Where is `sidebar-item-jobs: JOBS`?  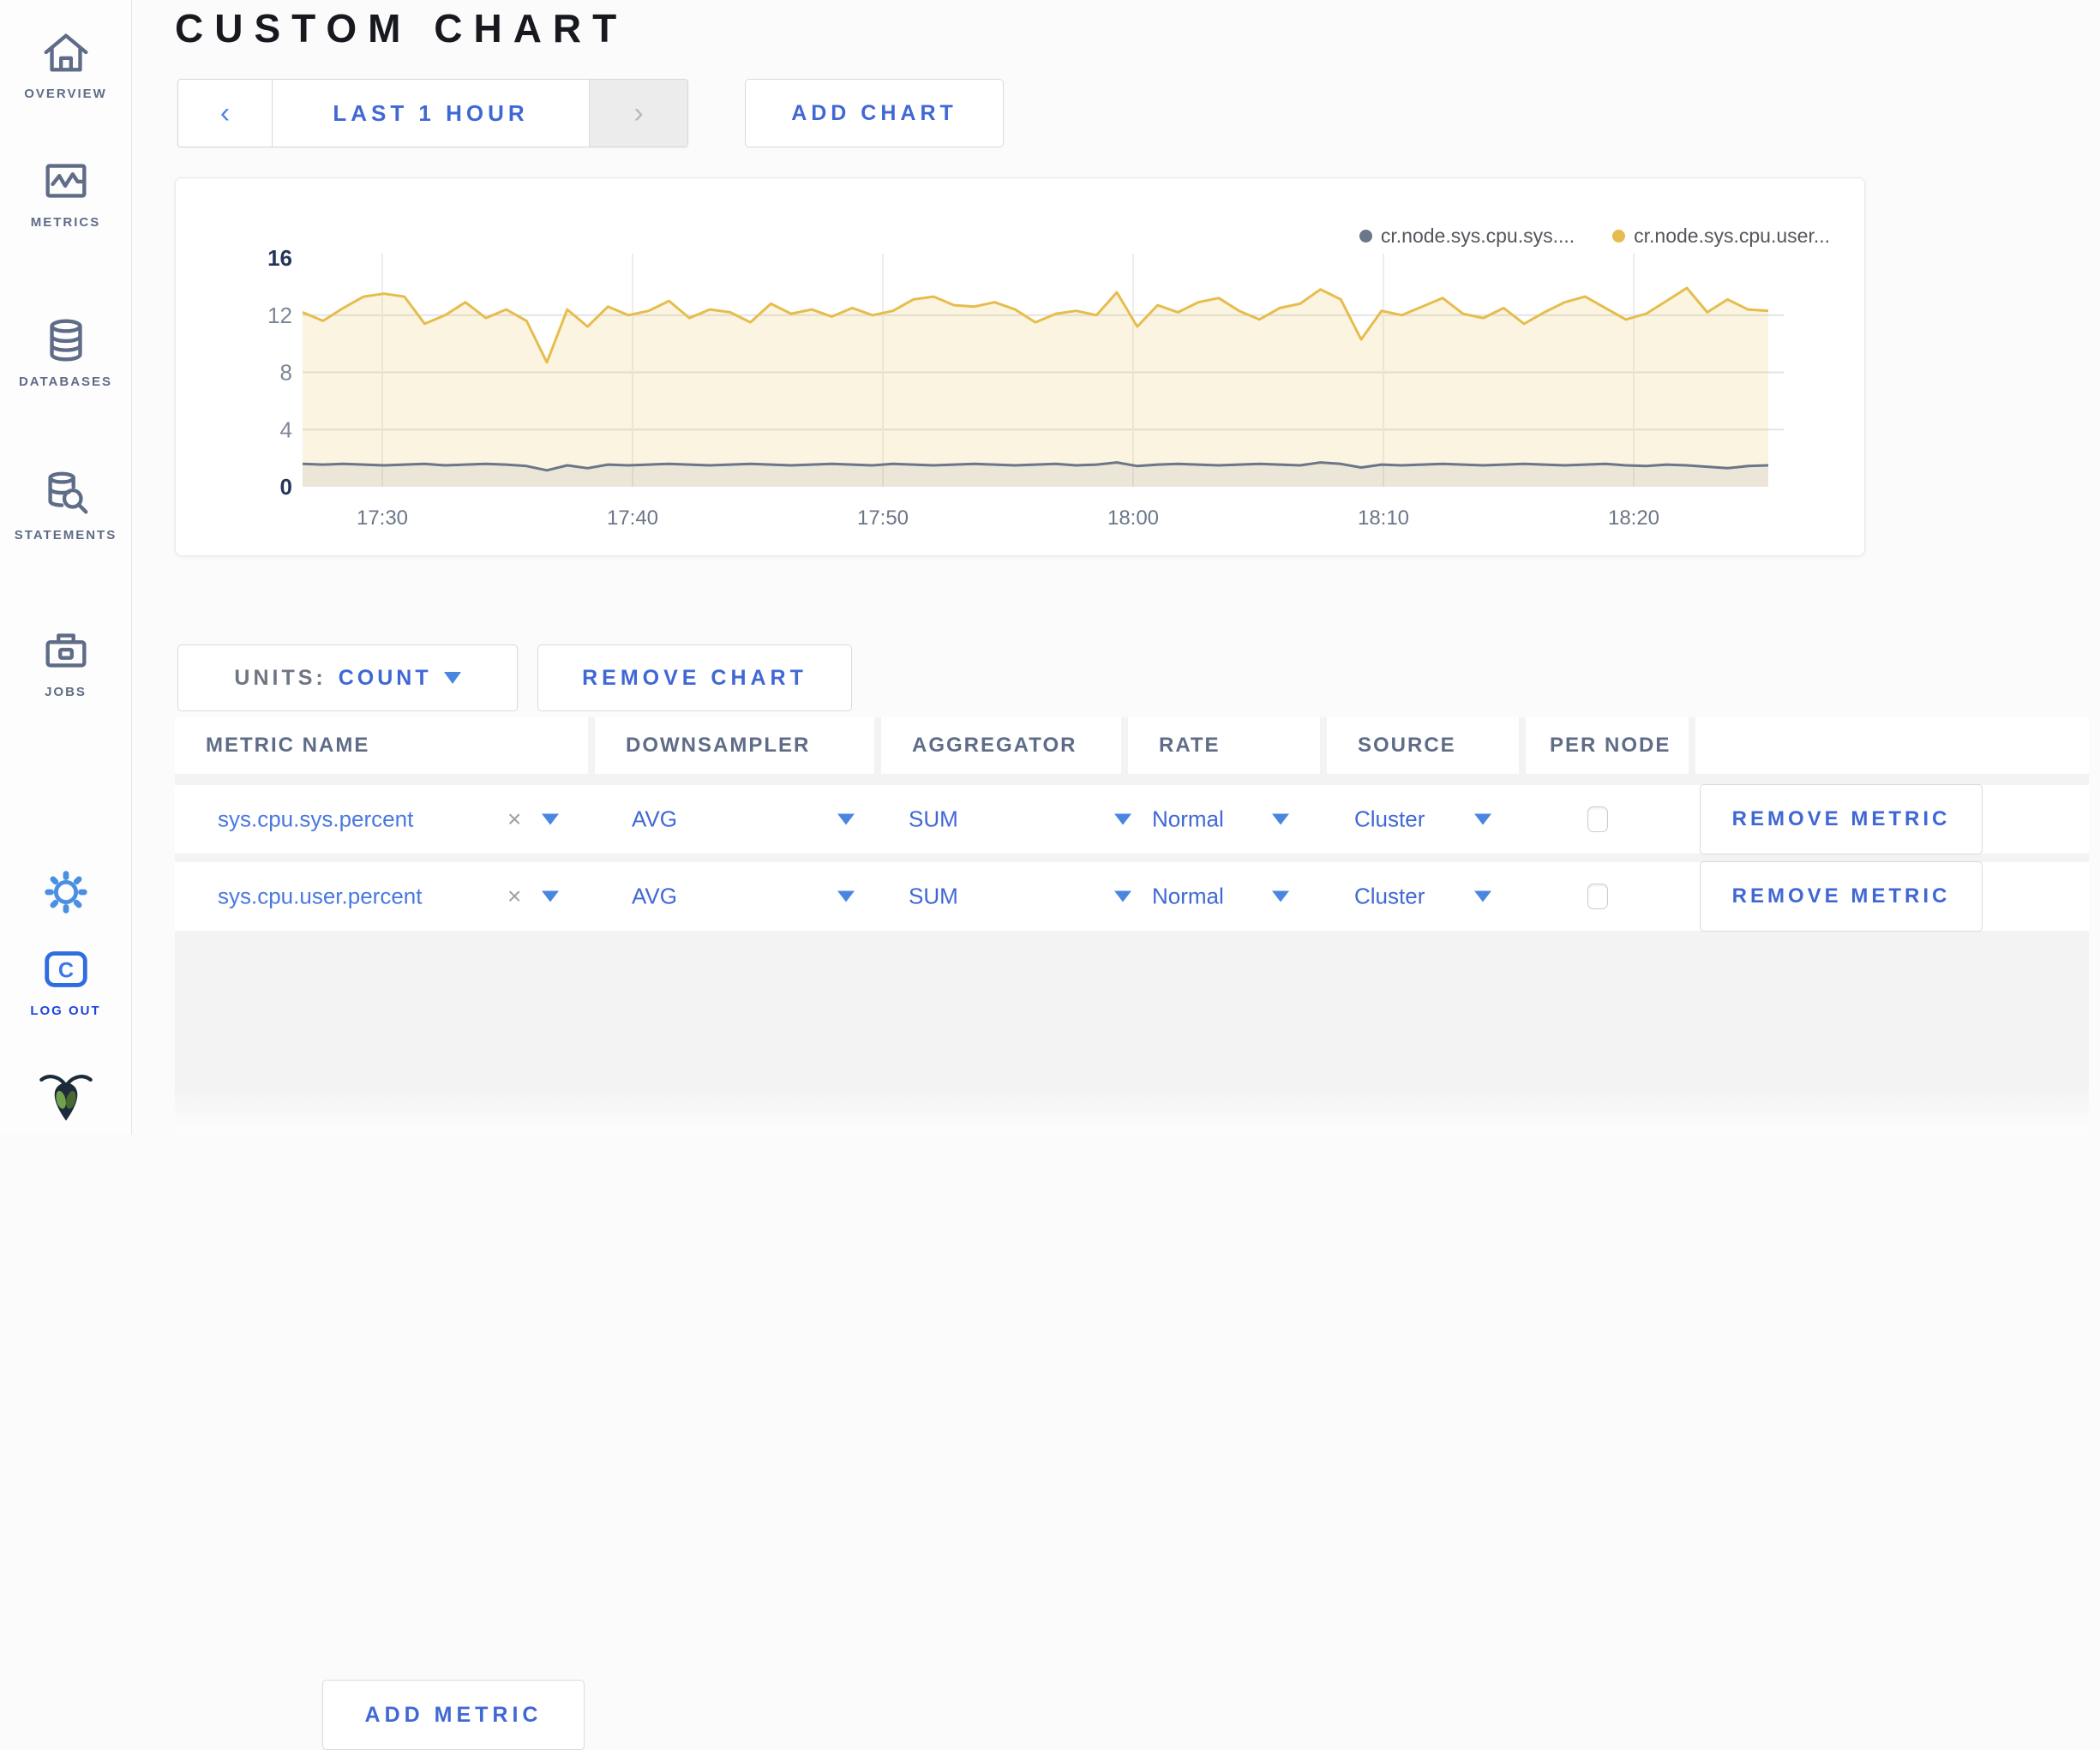
sidebar-item-jobs: JOBS is located at coordinates (65, 661).